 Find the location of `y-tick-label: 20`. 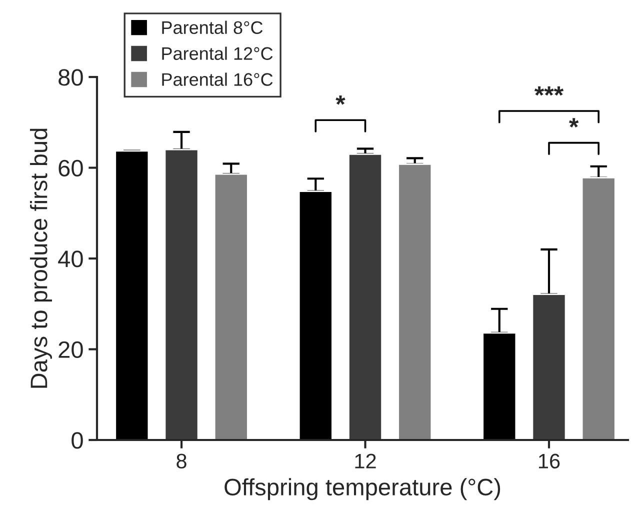

y-tick-label: 20 is located at coordinates (70, 349).